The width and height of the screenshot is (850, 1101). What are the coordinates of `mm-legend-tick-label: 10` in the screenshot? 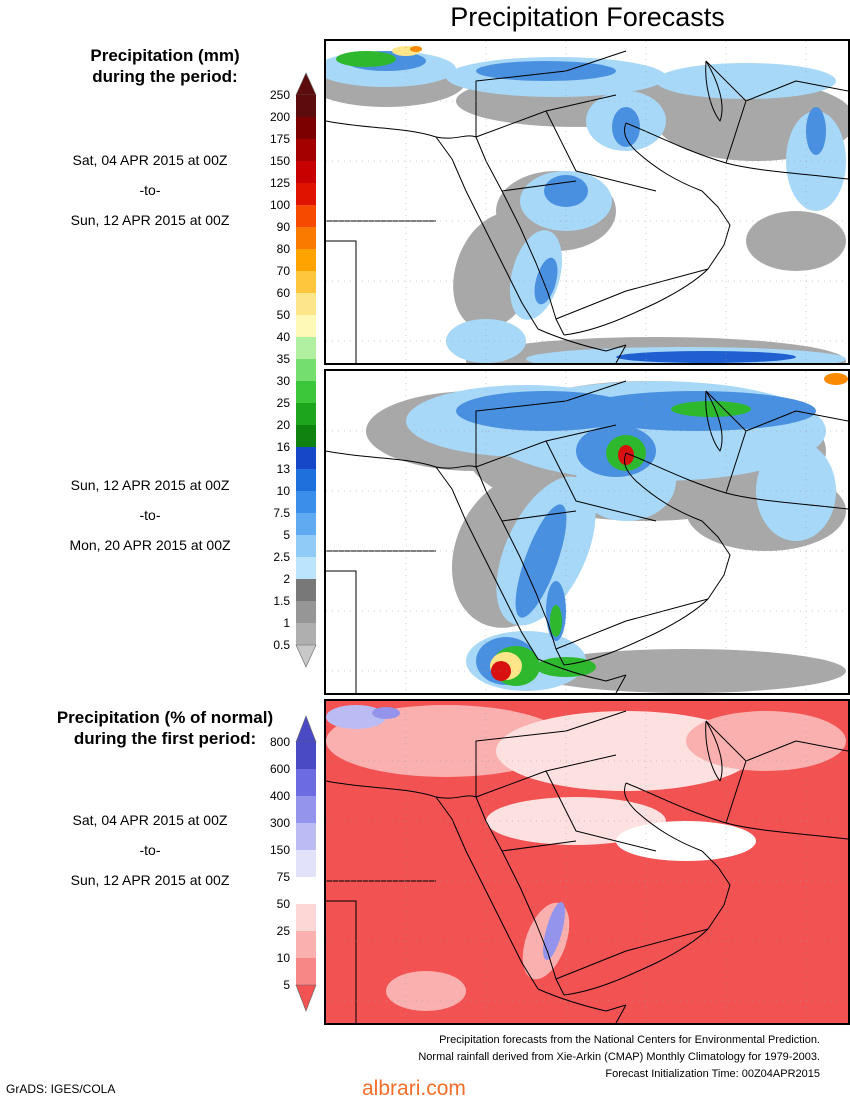 It's located at (284, 491).